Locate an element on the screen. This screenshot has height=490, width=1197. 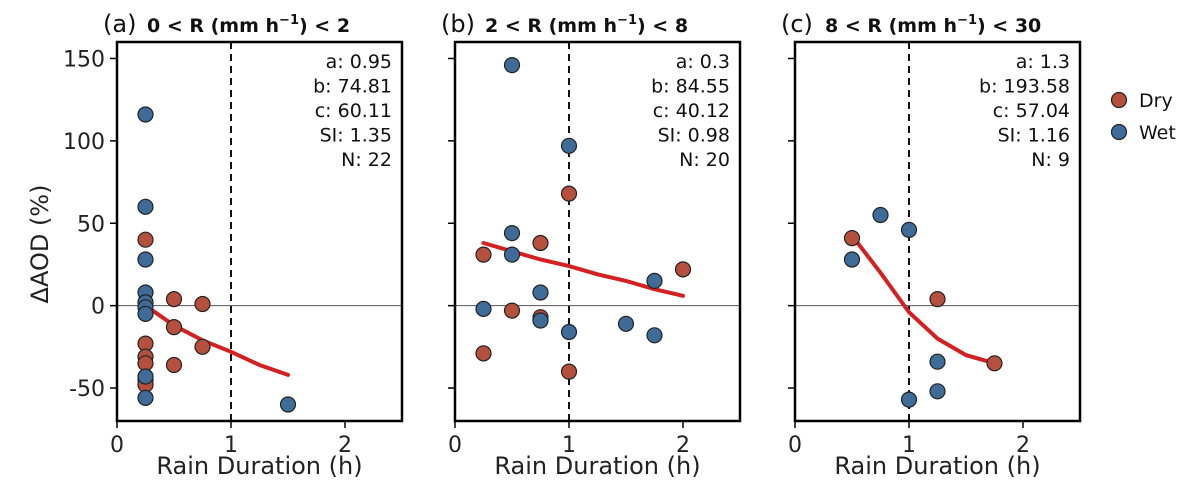
panel-letter: (c) is located at coordinates (797, 24).